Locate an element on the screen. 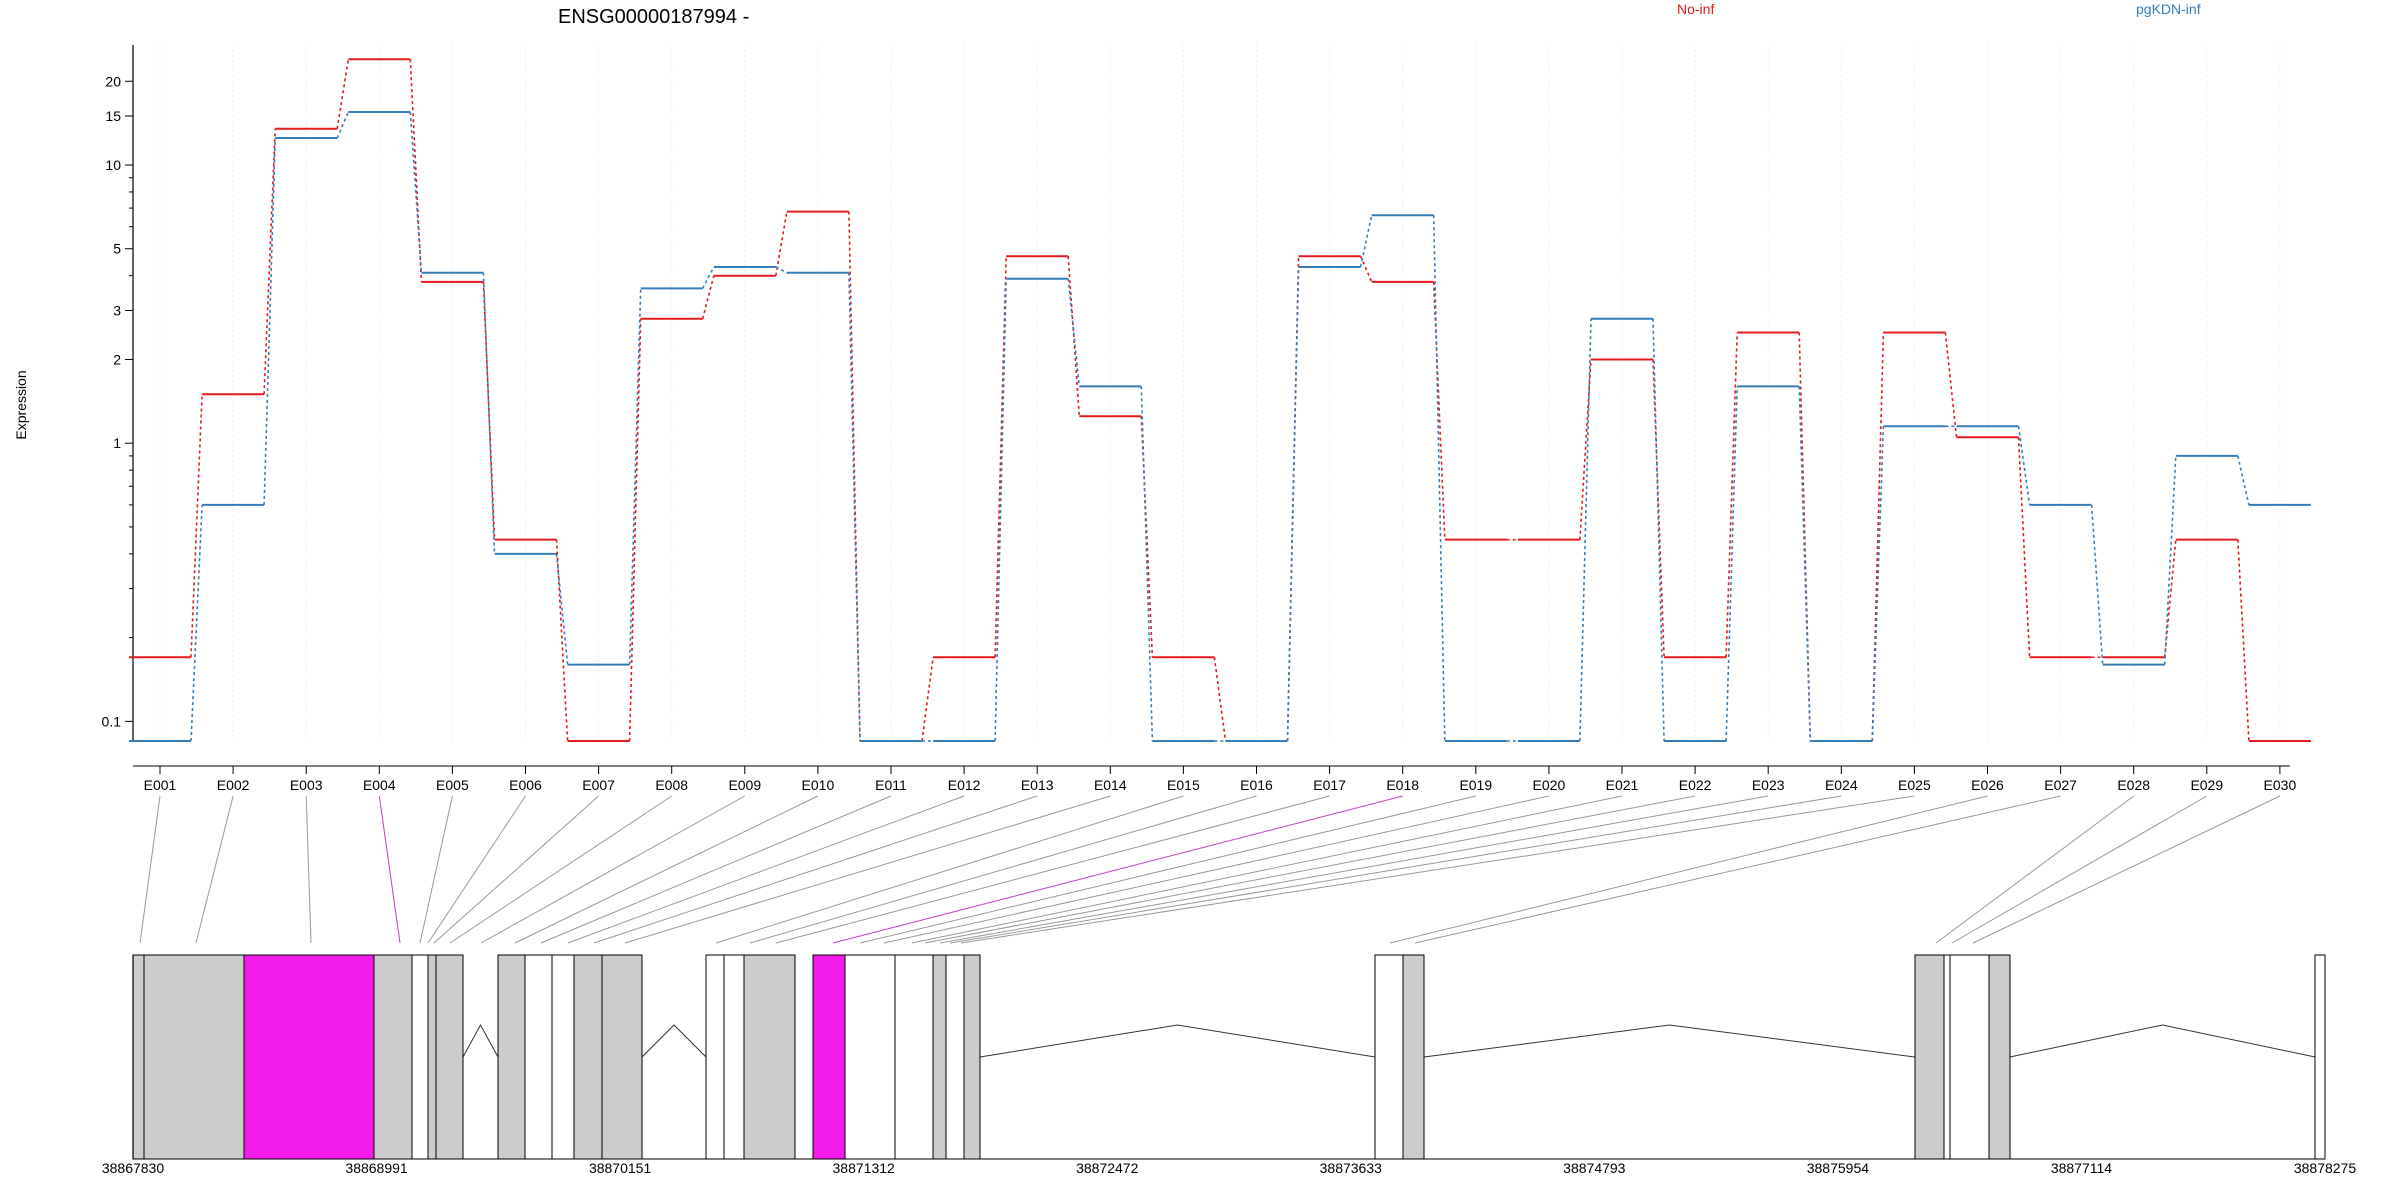 This screenshot has height=1200, width=2400. x-tick-label: E021 is located at coordinates (1622, 785).